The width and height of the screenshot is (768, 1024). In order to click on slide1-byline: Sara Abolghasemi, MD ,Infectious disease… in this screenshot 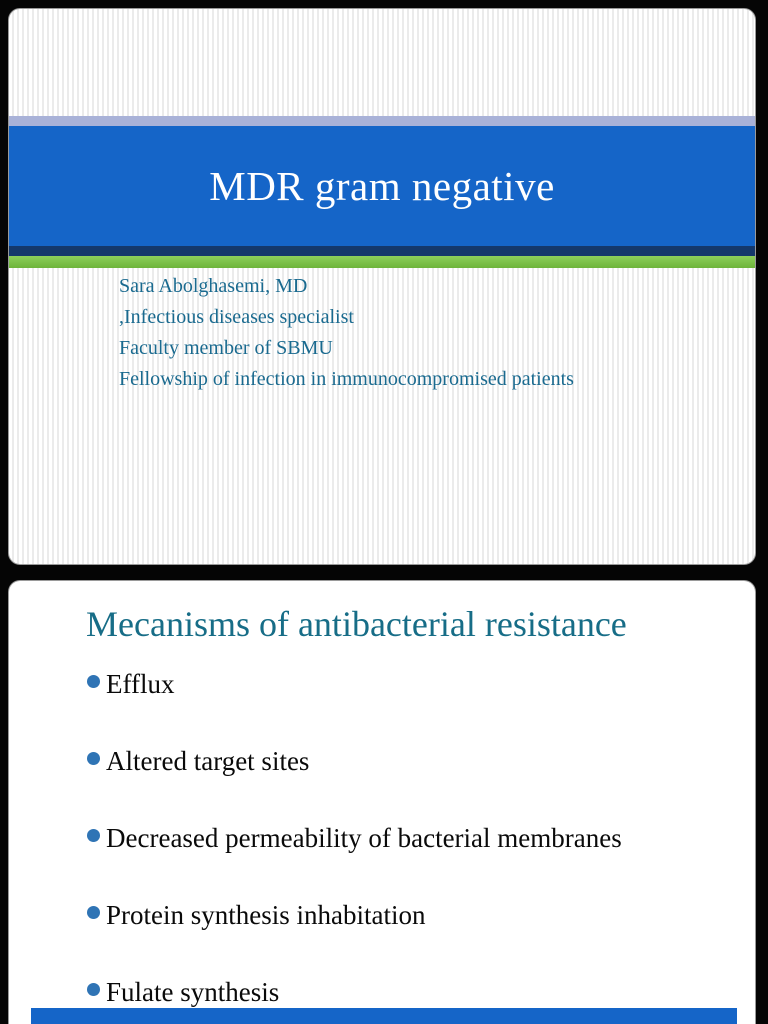, I will do `click(346, 333)`.